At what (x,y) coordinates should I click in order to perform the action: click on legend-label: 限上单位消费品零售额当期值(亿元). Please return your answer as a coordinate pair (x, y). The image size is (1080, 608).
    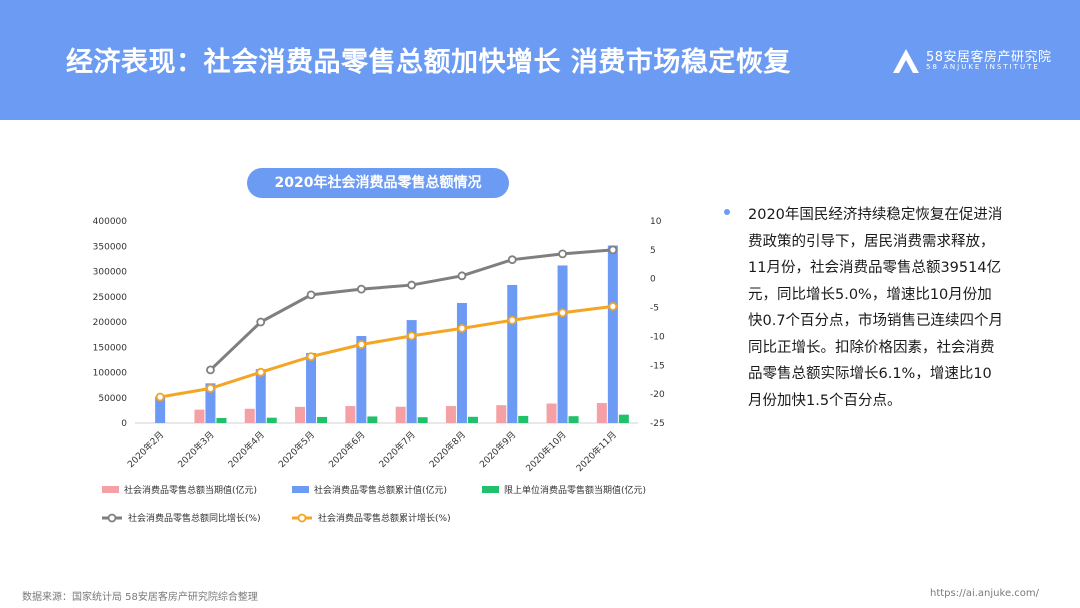
    Looking at the image, I should click on (575, 490).